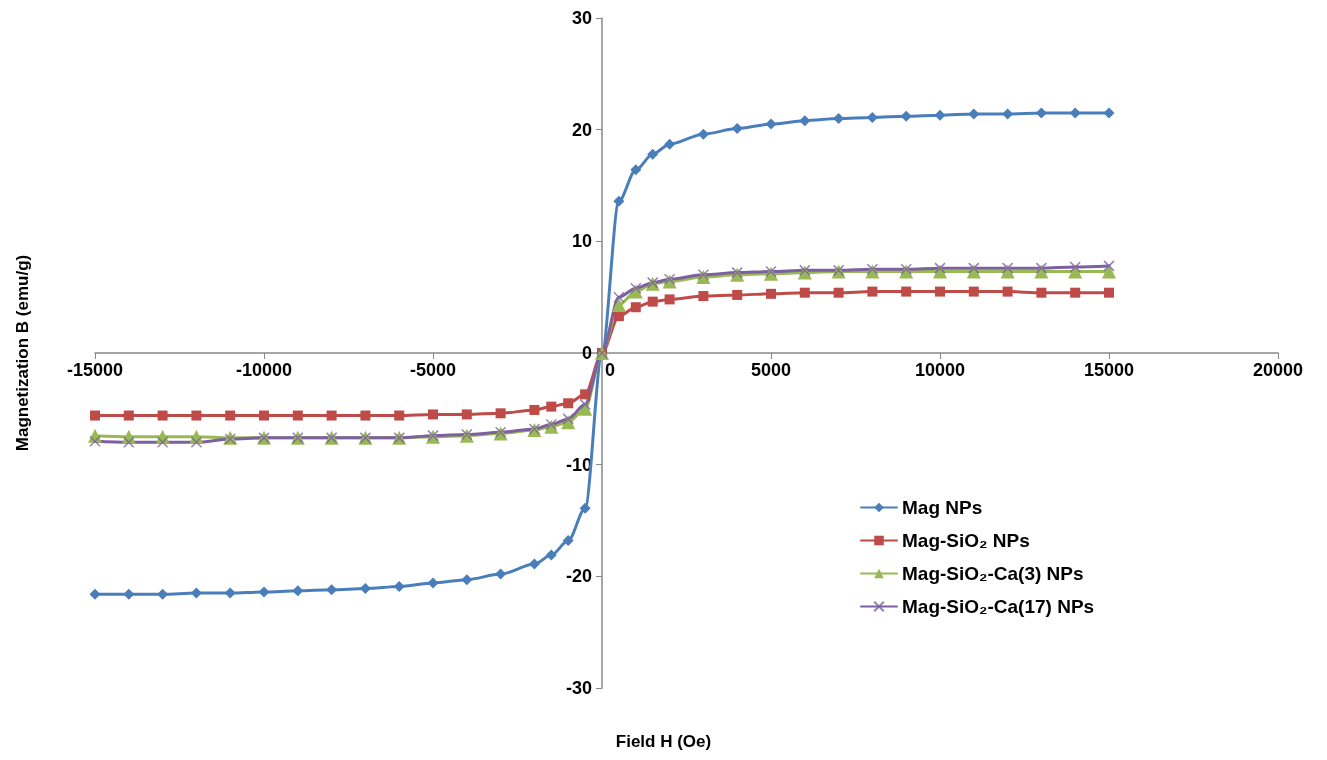  Describe the element at coordinates (998, 606) in the screenshot. I see `legend-label: Mag-SiO₂-Ca(17) NPs` at that location.